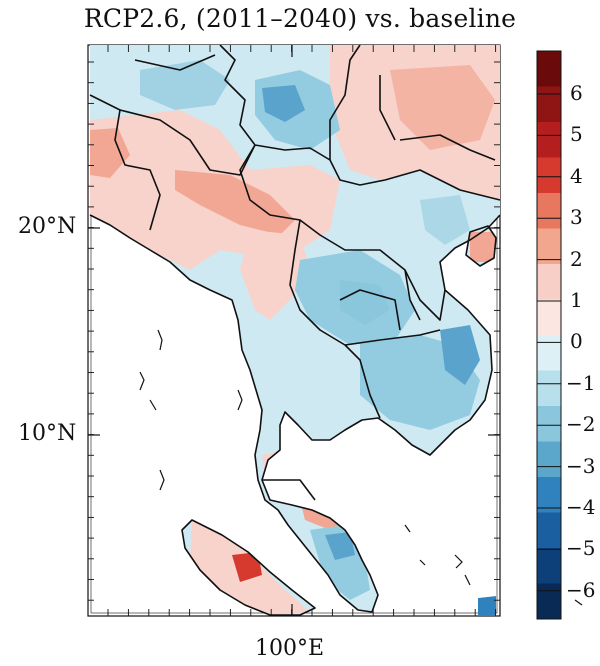  What do you see at coordinates (576, 300) in the screenshot?
I see `colorbar-tick-label: 1` at bounding box center [576, 300].